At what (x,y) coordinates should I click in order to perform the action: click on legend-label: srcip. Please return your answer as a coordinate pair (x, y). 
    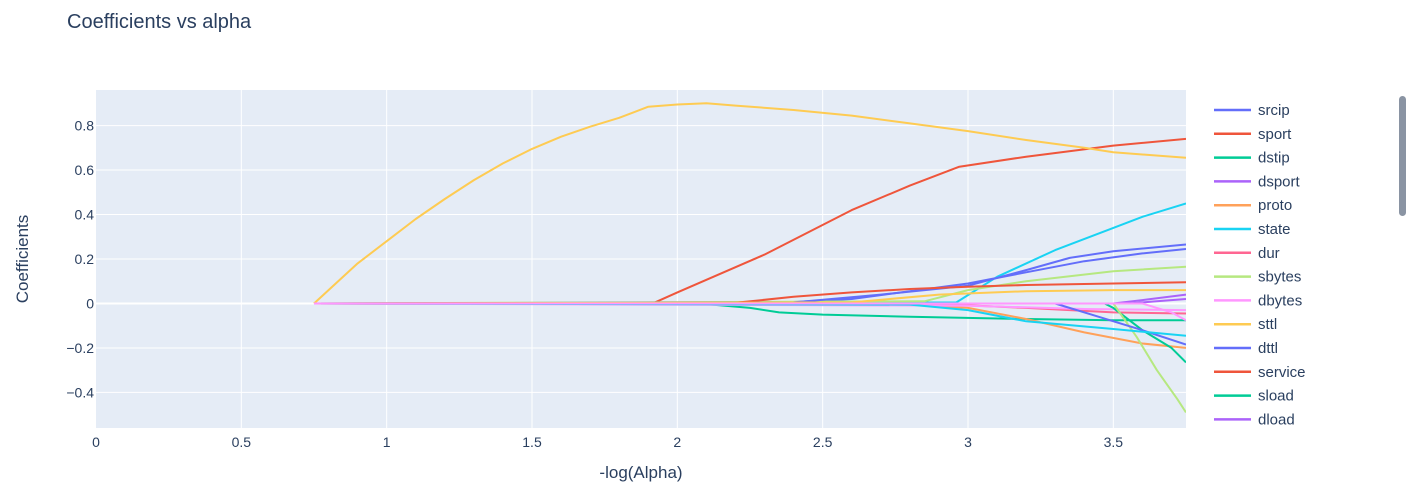
    Looking at the image, I should click on (1274, 110).